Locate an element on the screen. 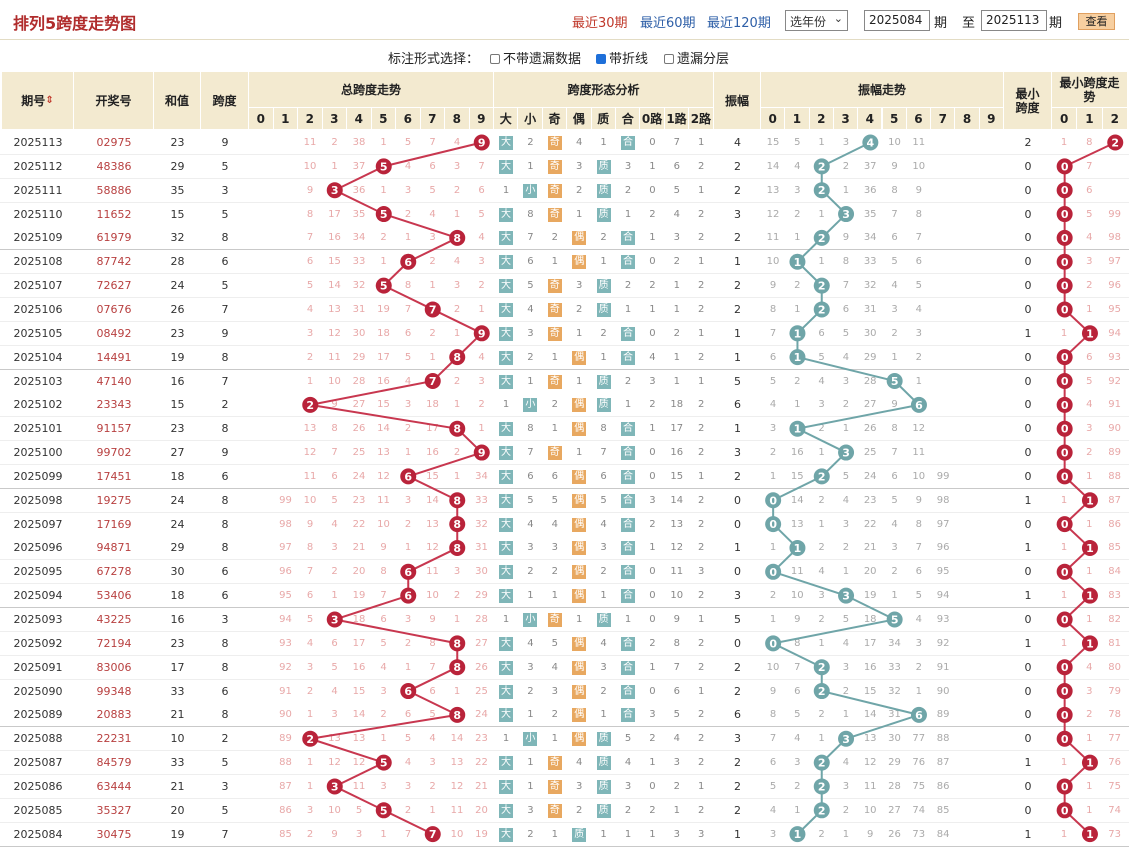  amp-miss-cell: 10 is located at coordinates (773, 667).